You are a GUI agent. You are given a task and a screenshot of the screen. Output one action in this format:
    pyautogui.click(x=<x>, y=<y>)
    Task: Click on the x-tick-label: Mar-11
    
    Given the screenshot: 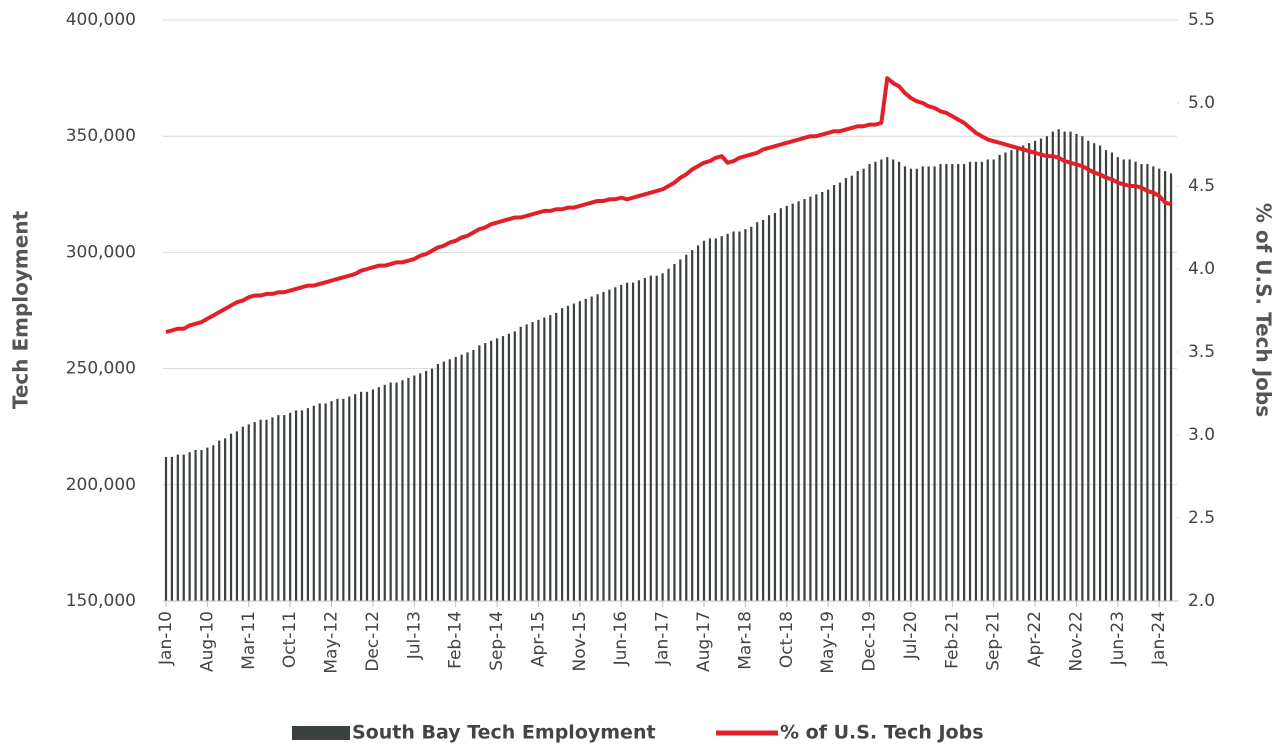 What is the action you would take?
    pyautogui.click(x=249, y=640)
    